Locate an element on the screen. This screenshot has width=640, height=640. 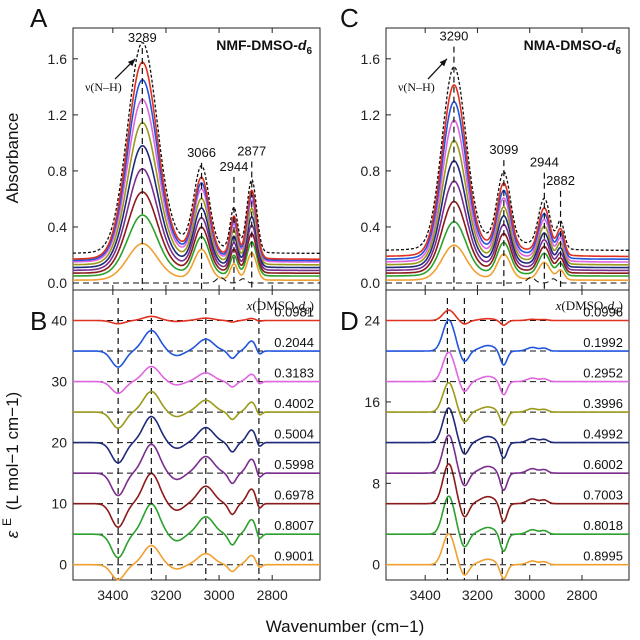
y-tick-label: 30 is located at coordinates (59, 382).